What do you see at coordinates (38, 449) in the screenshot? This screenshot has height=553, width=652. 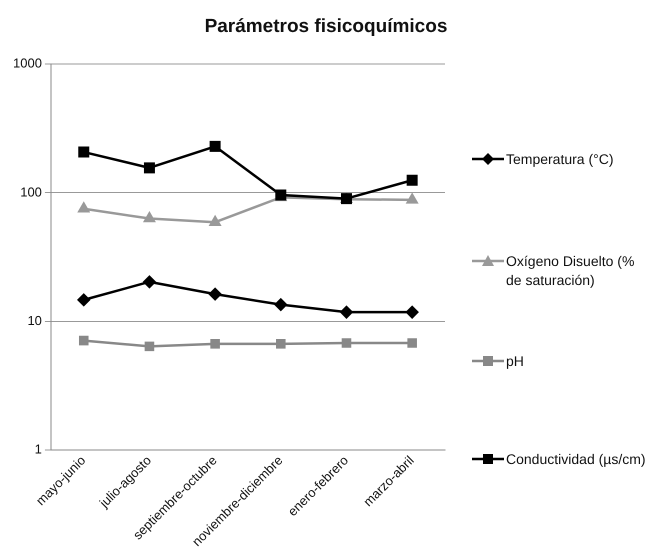 I see `y-tick-label: 1` at bounding box center [38, 449].